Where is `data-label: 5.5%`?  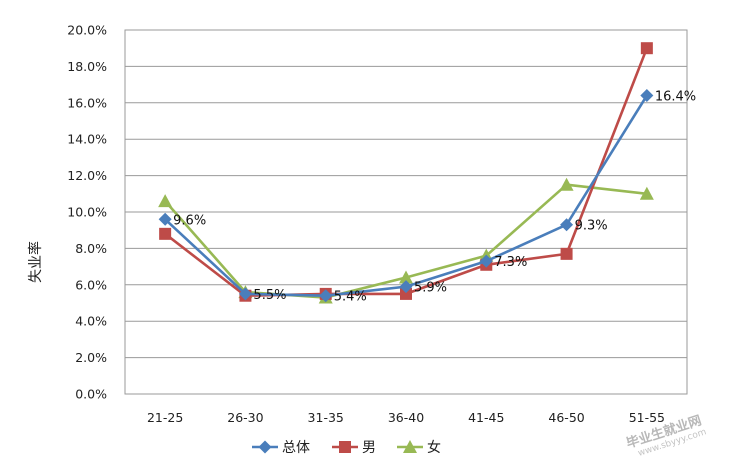 data-label: 5.5% is located at coordinates (269, 295).